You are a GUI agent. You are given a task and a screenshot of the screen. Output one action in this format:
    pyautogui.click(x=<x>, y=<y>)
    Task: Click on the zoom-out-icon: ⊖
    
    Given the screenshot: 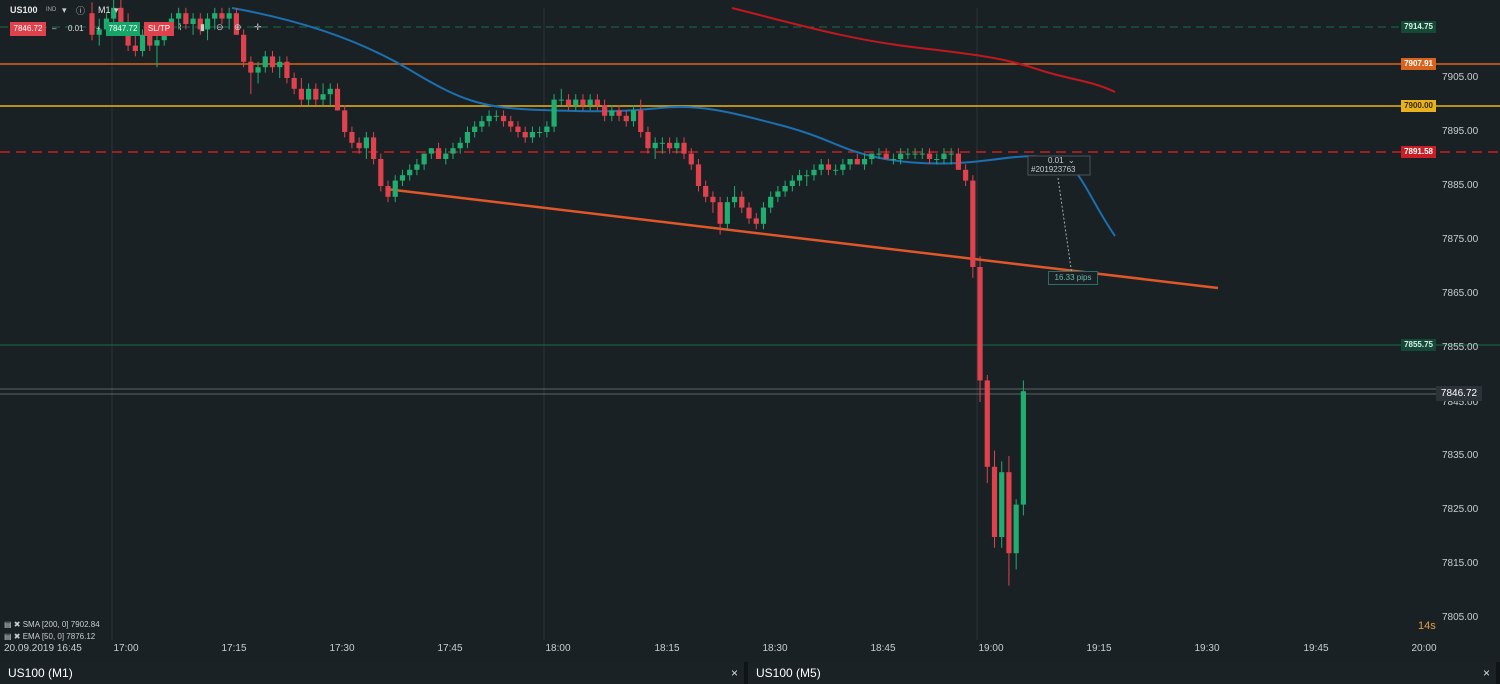 What is the action you would take?
    pyautogui.click(x=220, y=27)
    